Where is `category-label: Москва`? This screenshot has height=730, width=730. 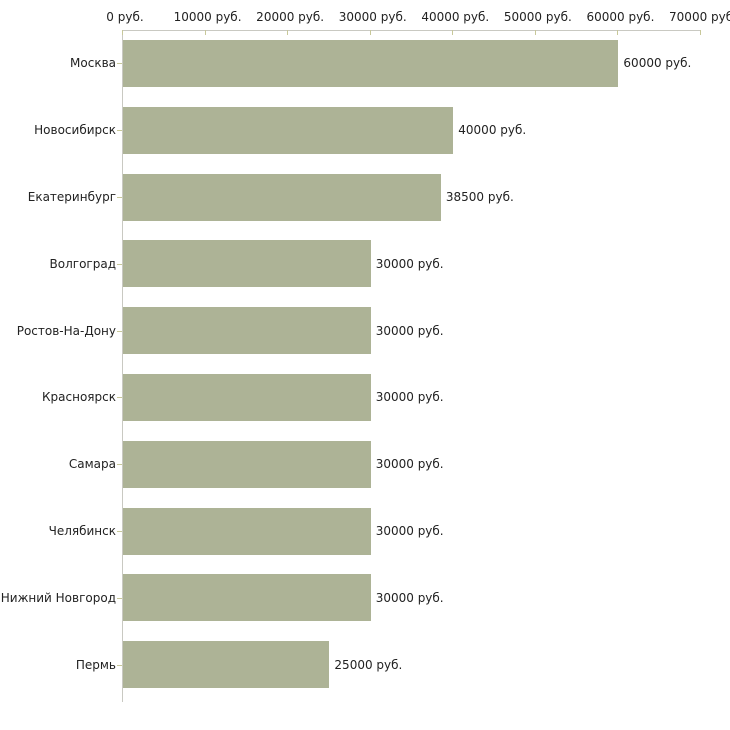
category-label: Москва is located at coordinates (93, 63).